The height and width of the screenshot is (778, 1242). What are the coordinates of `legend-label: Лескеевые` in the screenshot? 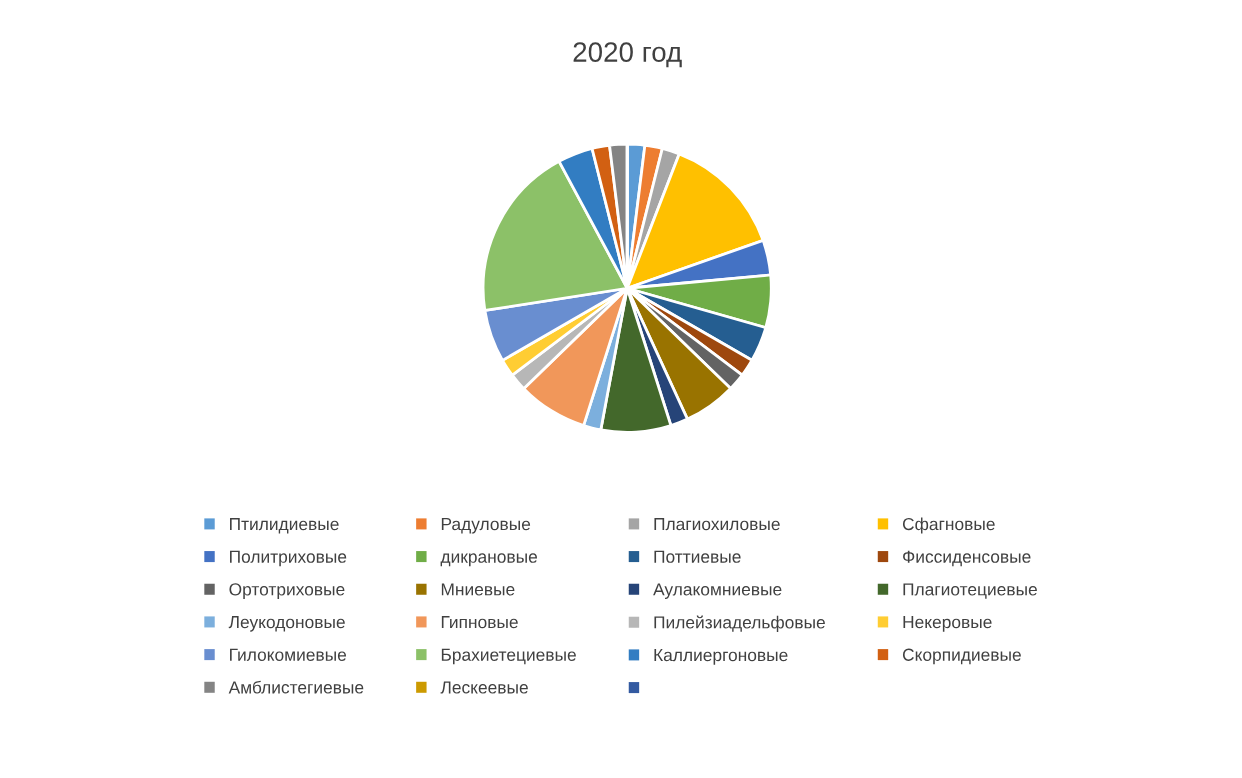 It's located at (484, 687).